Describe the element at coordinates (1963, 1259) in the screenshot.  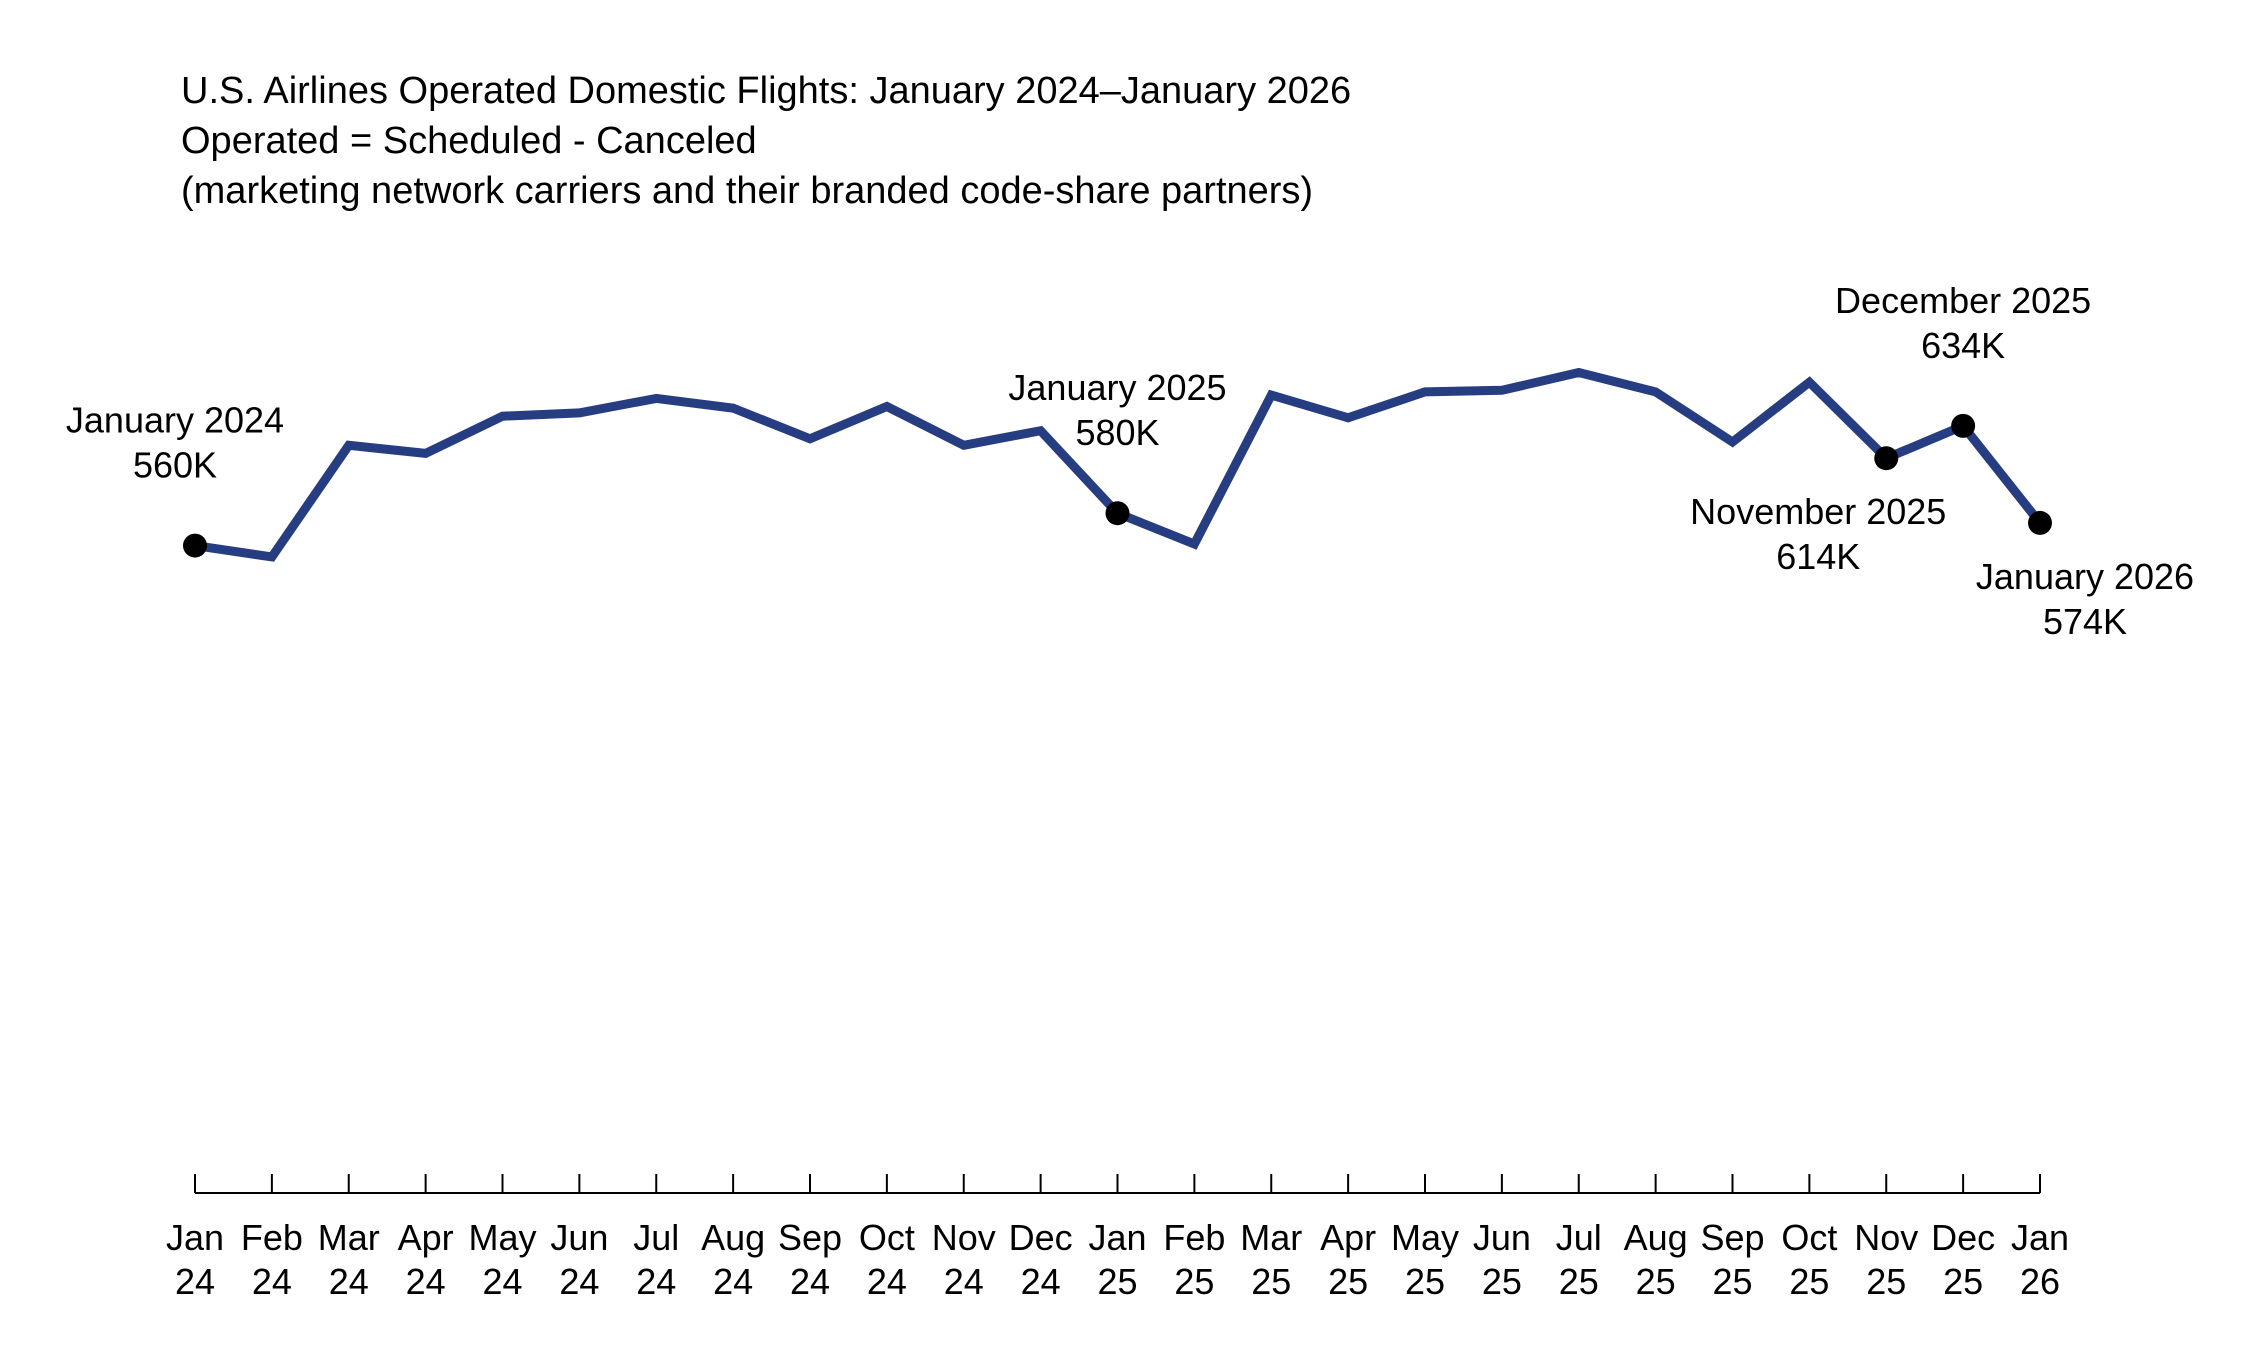
I see `x-tick-label: Dec 25` at that location.